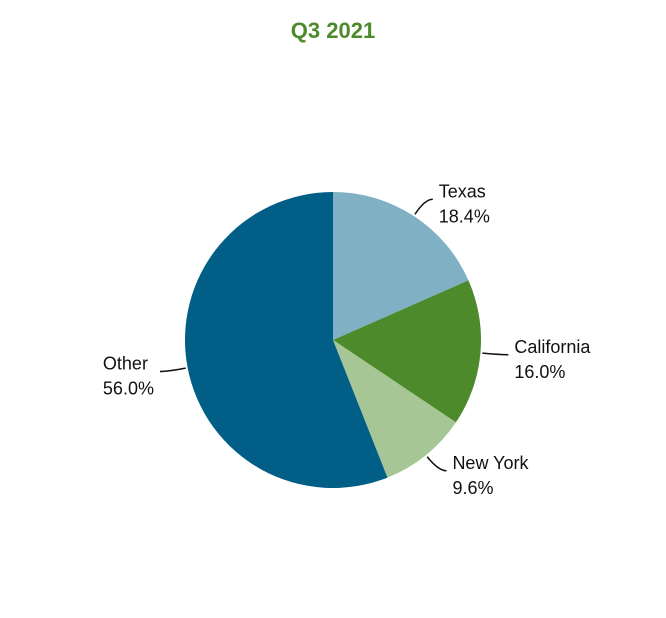 Image resolution: width=666 pixels, height=618 pixels. Describe the element at coordinates (464, 216) in the screenshot. I see `slice-value-label: 18.4%` at that location.